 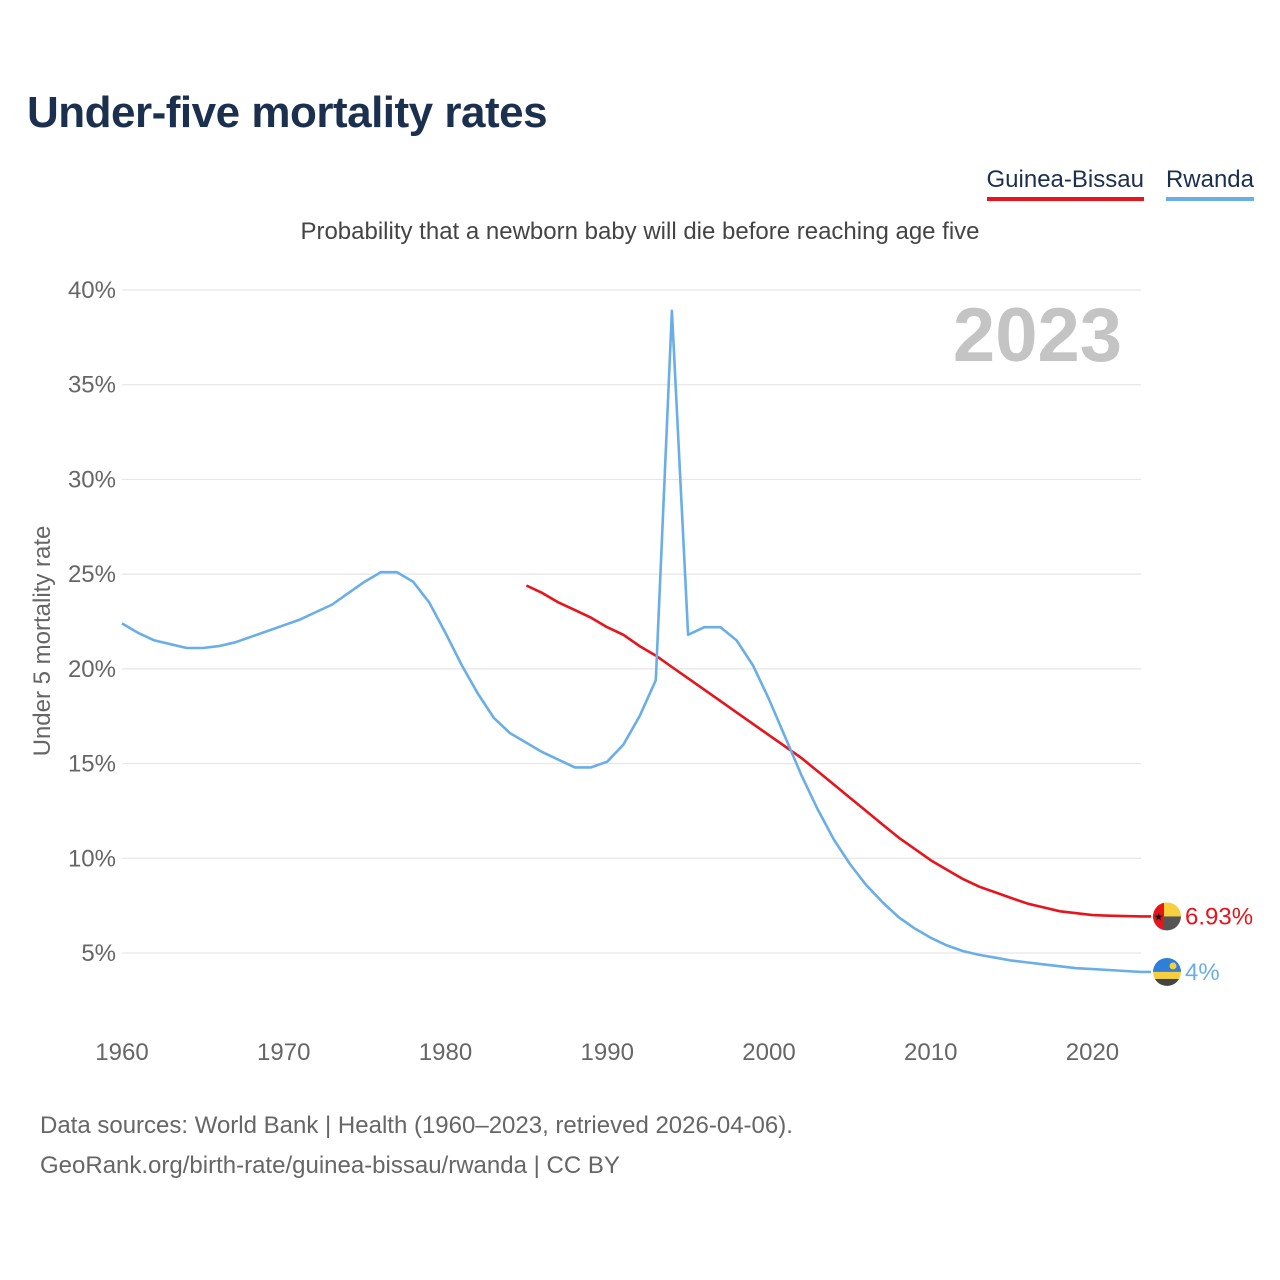 I want to click on x-tick-label: 1980, so click(x=445, y=1052).